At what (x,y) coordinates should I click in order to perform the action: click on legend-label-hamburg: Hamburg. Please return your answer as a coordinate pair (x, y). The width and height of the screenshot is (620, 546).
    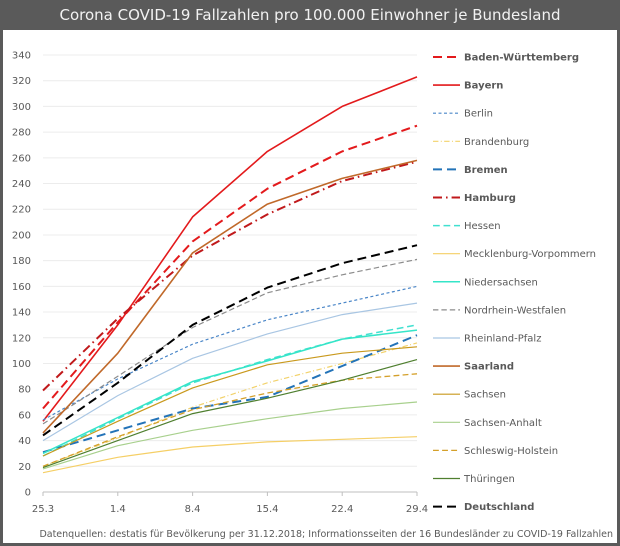
    Looking at the image, I should click on (490, 198).